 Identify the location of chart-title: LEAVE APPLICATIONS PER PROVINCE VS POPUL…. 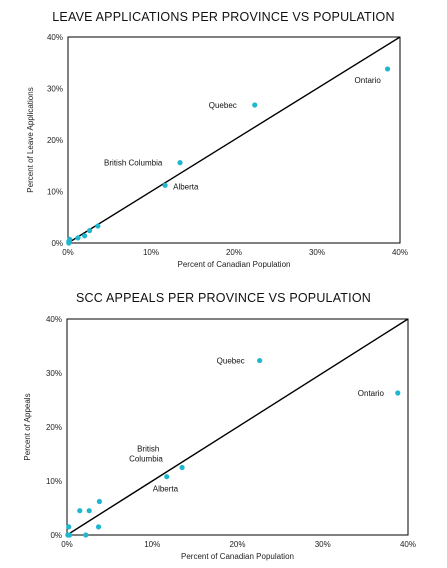
(223, 17).